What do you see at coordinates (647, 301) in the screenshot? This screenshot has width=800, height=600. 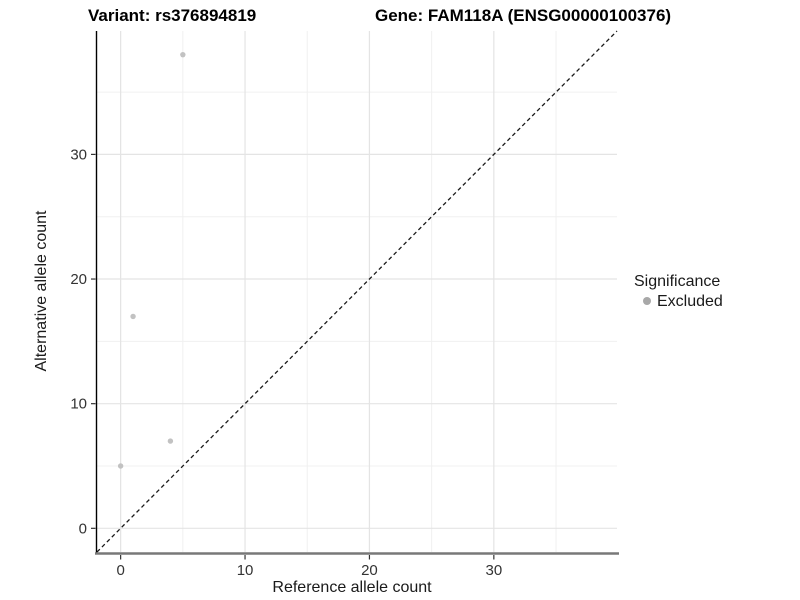 I see `legend-key-dot` at bounding box center [647, 301].